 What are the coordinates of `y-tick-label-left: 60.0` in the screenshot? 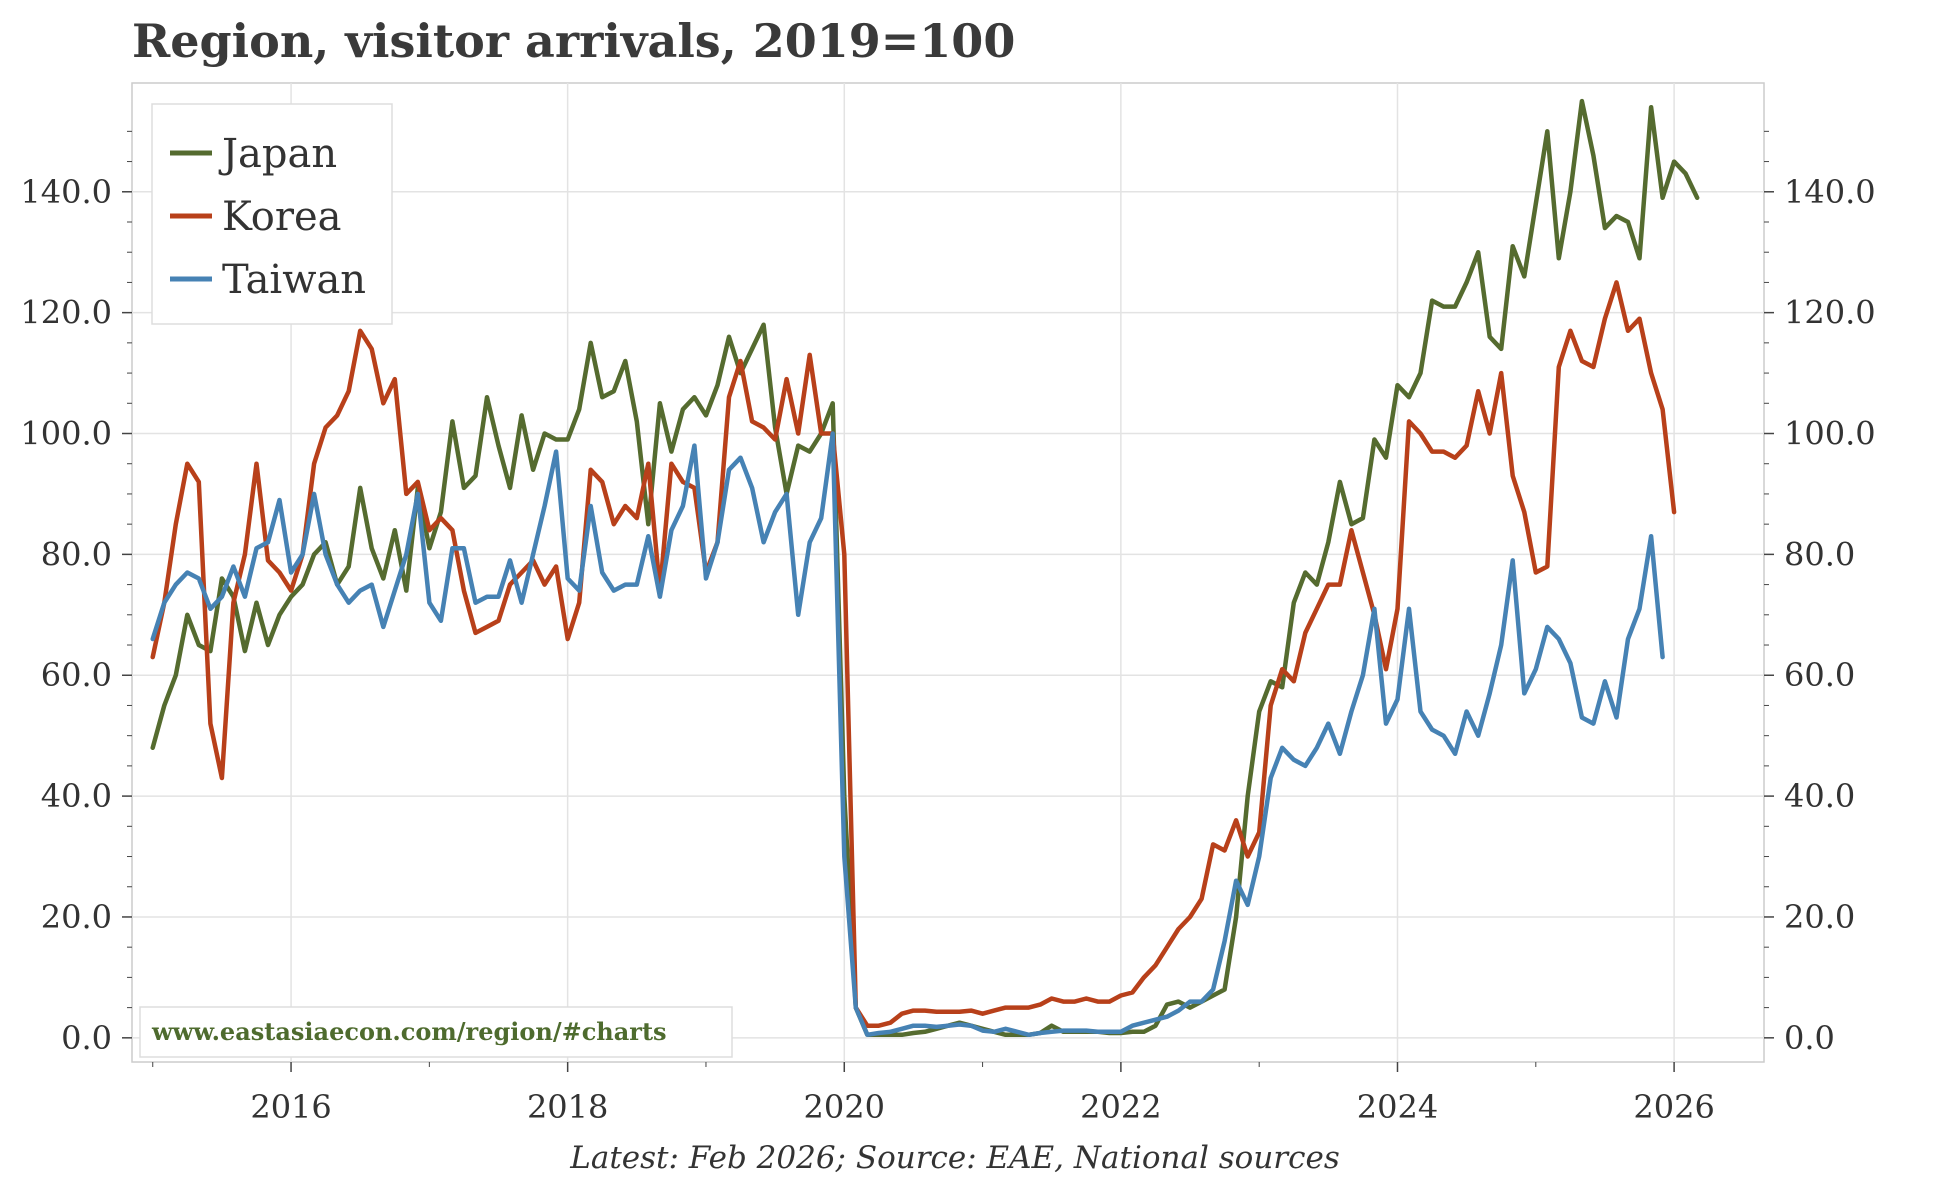 It's located at (76, 675).